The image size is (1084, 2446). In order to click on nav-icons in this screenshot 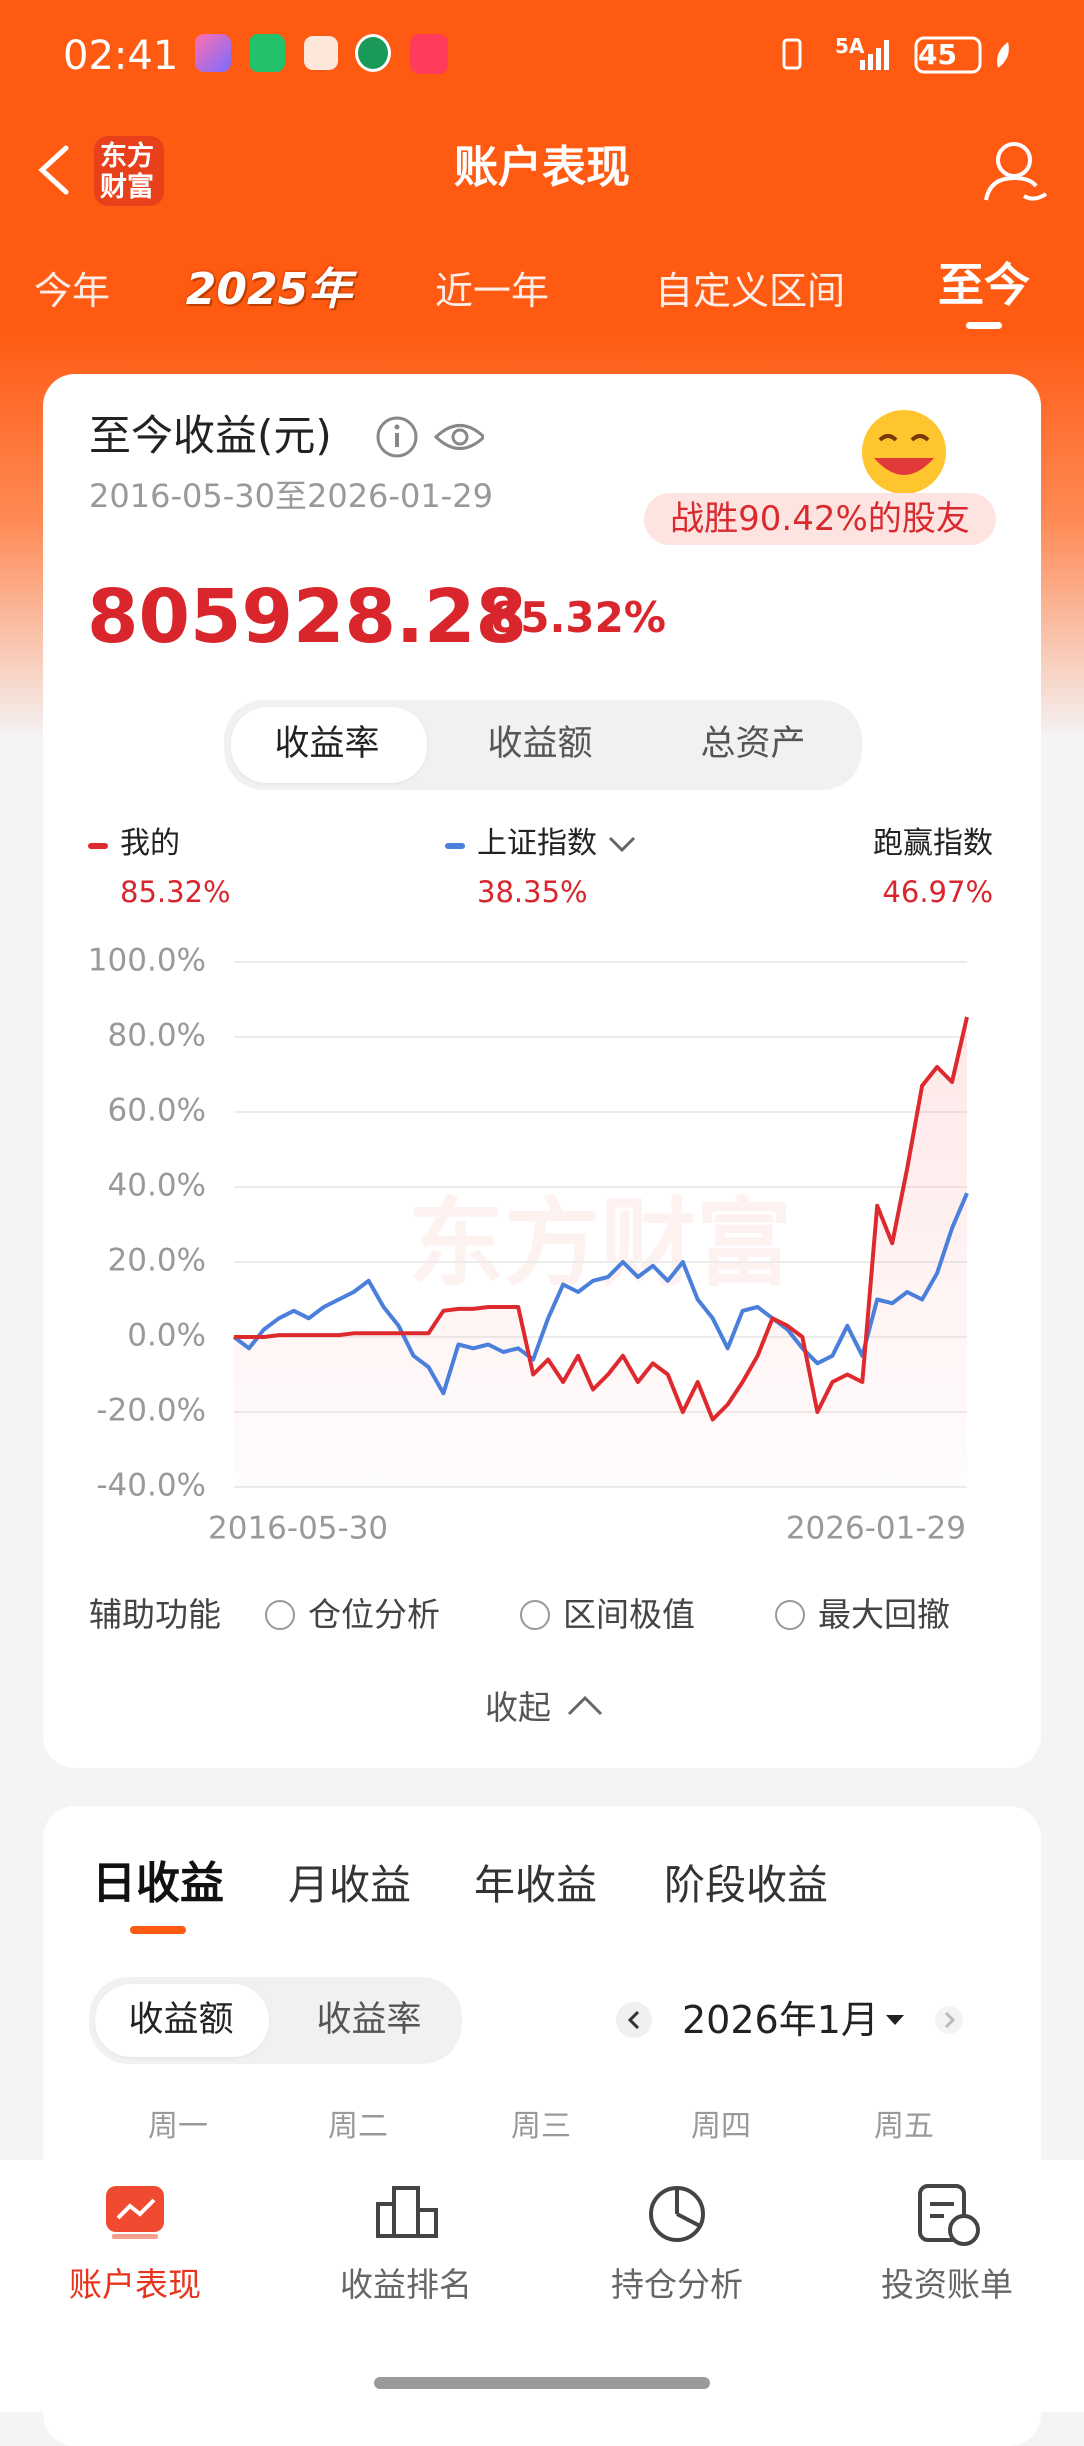, I will do `click(543, 2215)`.